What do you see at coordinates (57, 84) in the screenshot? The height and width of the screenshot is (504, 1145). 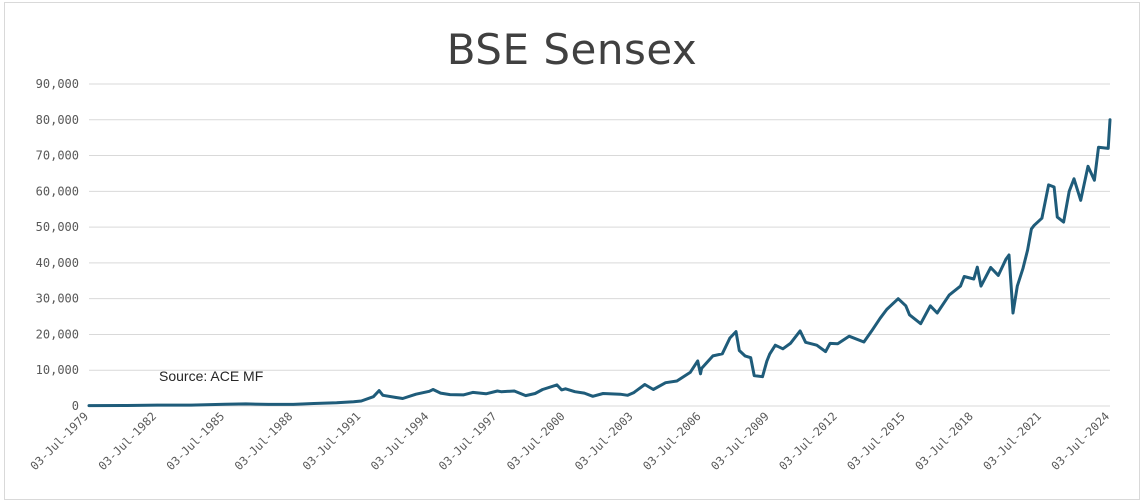 I see `y-tick-label: 90,000` at bounding box center [57, 84].